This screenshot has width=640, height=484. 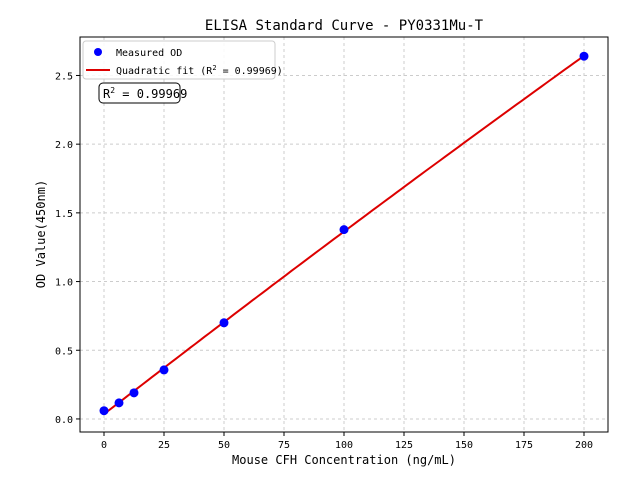 What do you see at coordinates (224, 445) in the screenshot?
I see `x-tick-label: 50` at bounding box center [224, 445].